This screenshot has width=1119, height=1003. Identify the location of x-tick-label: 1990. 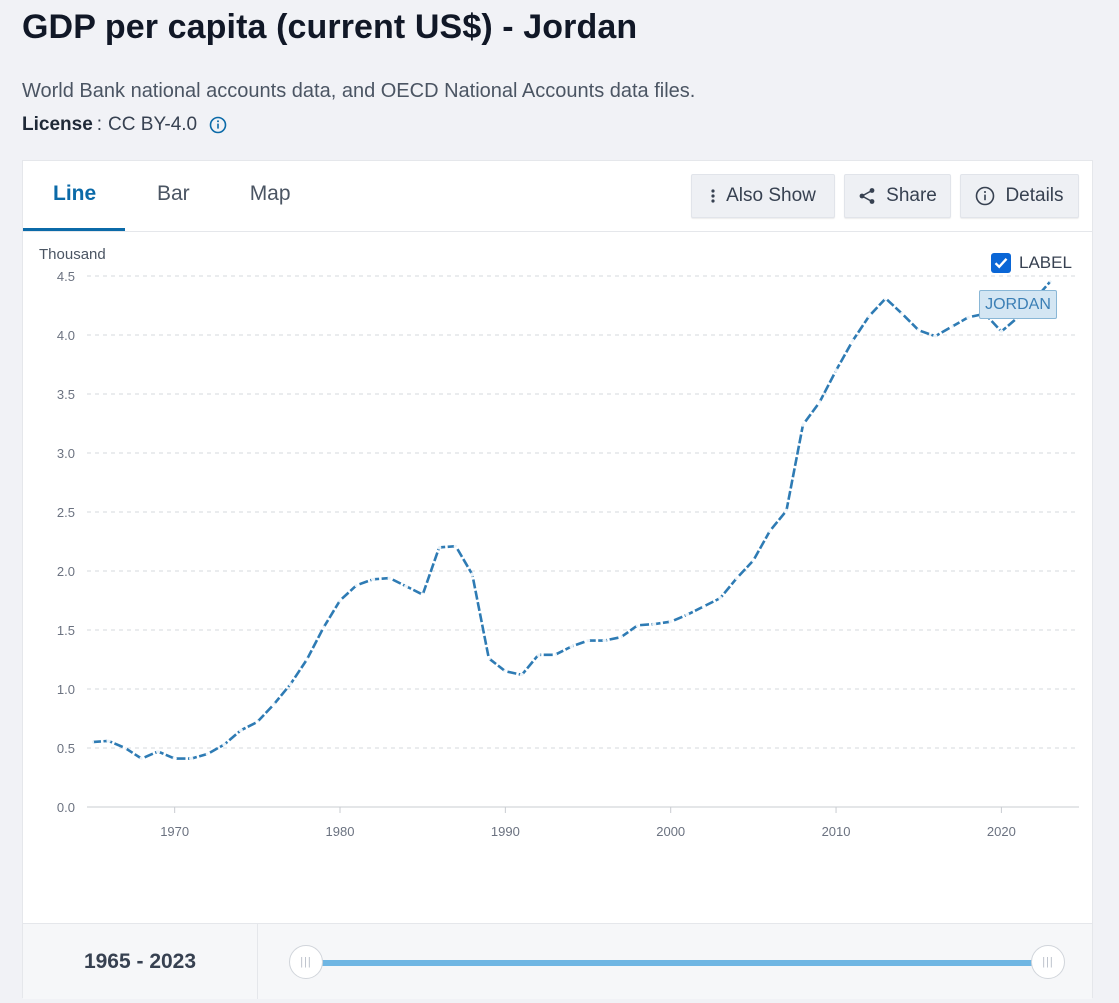
(505, 831).